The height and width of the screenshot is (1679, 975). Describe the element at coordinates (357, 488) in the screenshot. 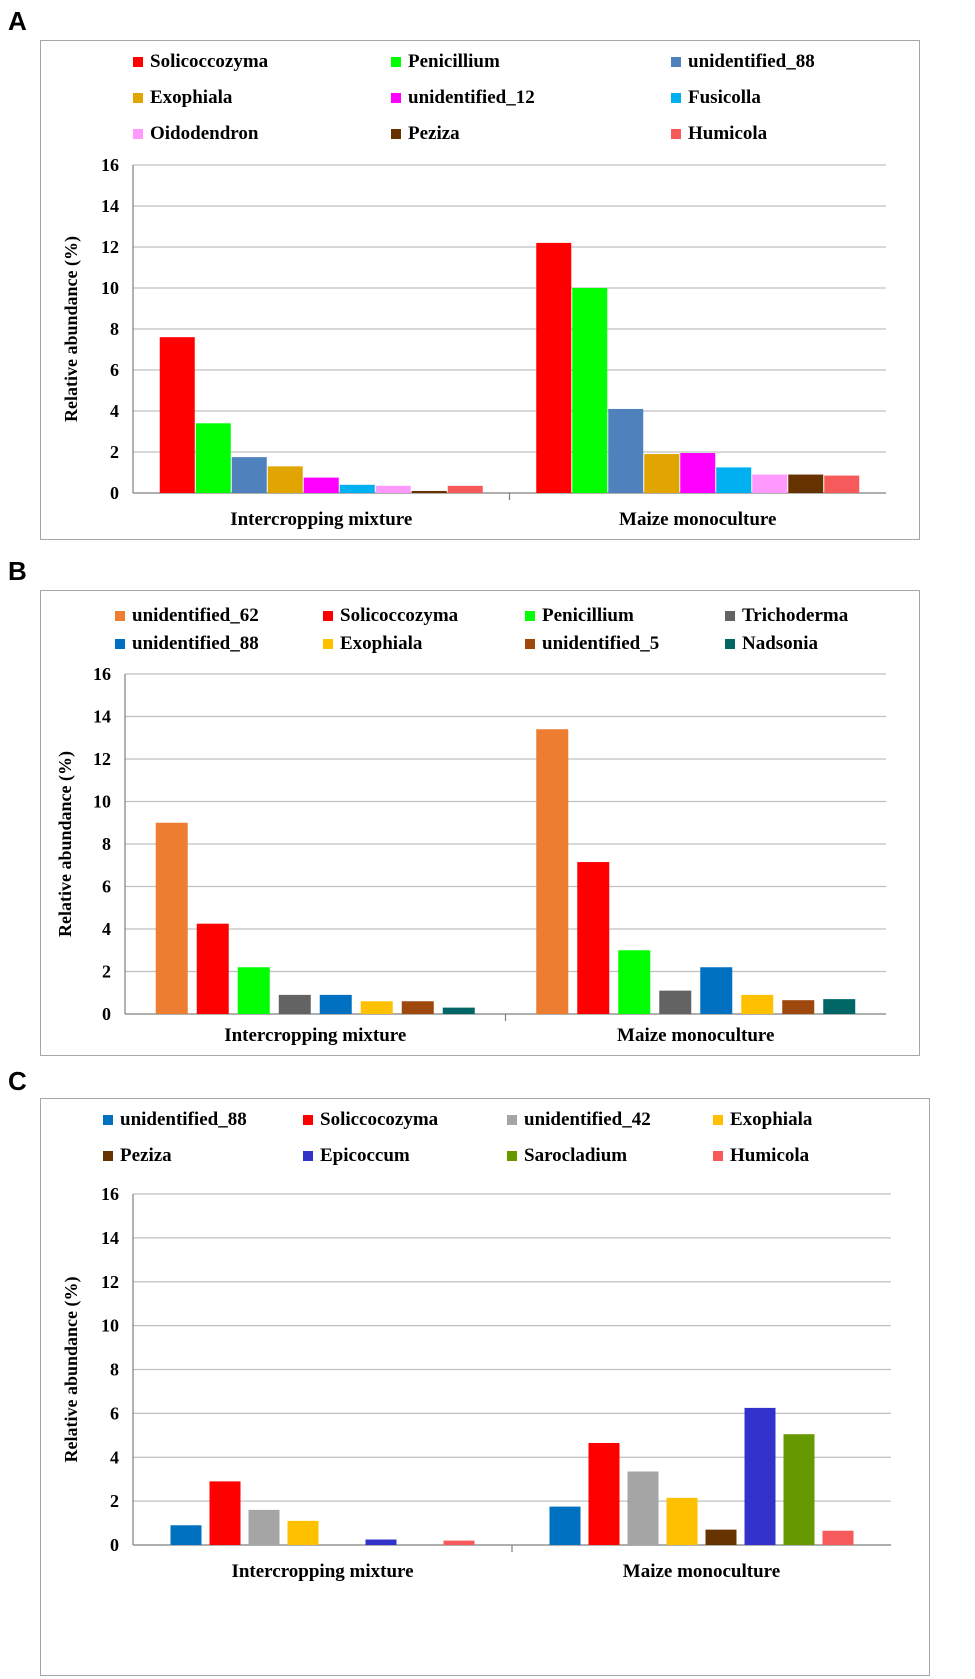

I see `bar-fusicolla` at that location.